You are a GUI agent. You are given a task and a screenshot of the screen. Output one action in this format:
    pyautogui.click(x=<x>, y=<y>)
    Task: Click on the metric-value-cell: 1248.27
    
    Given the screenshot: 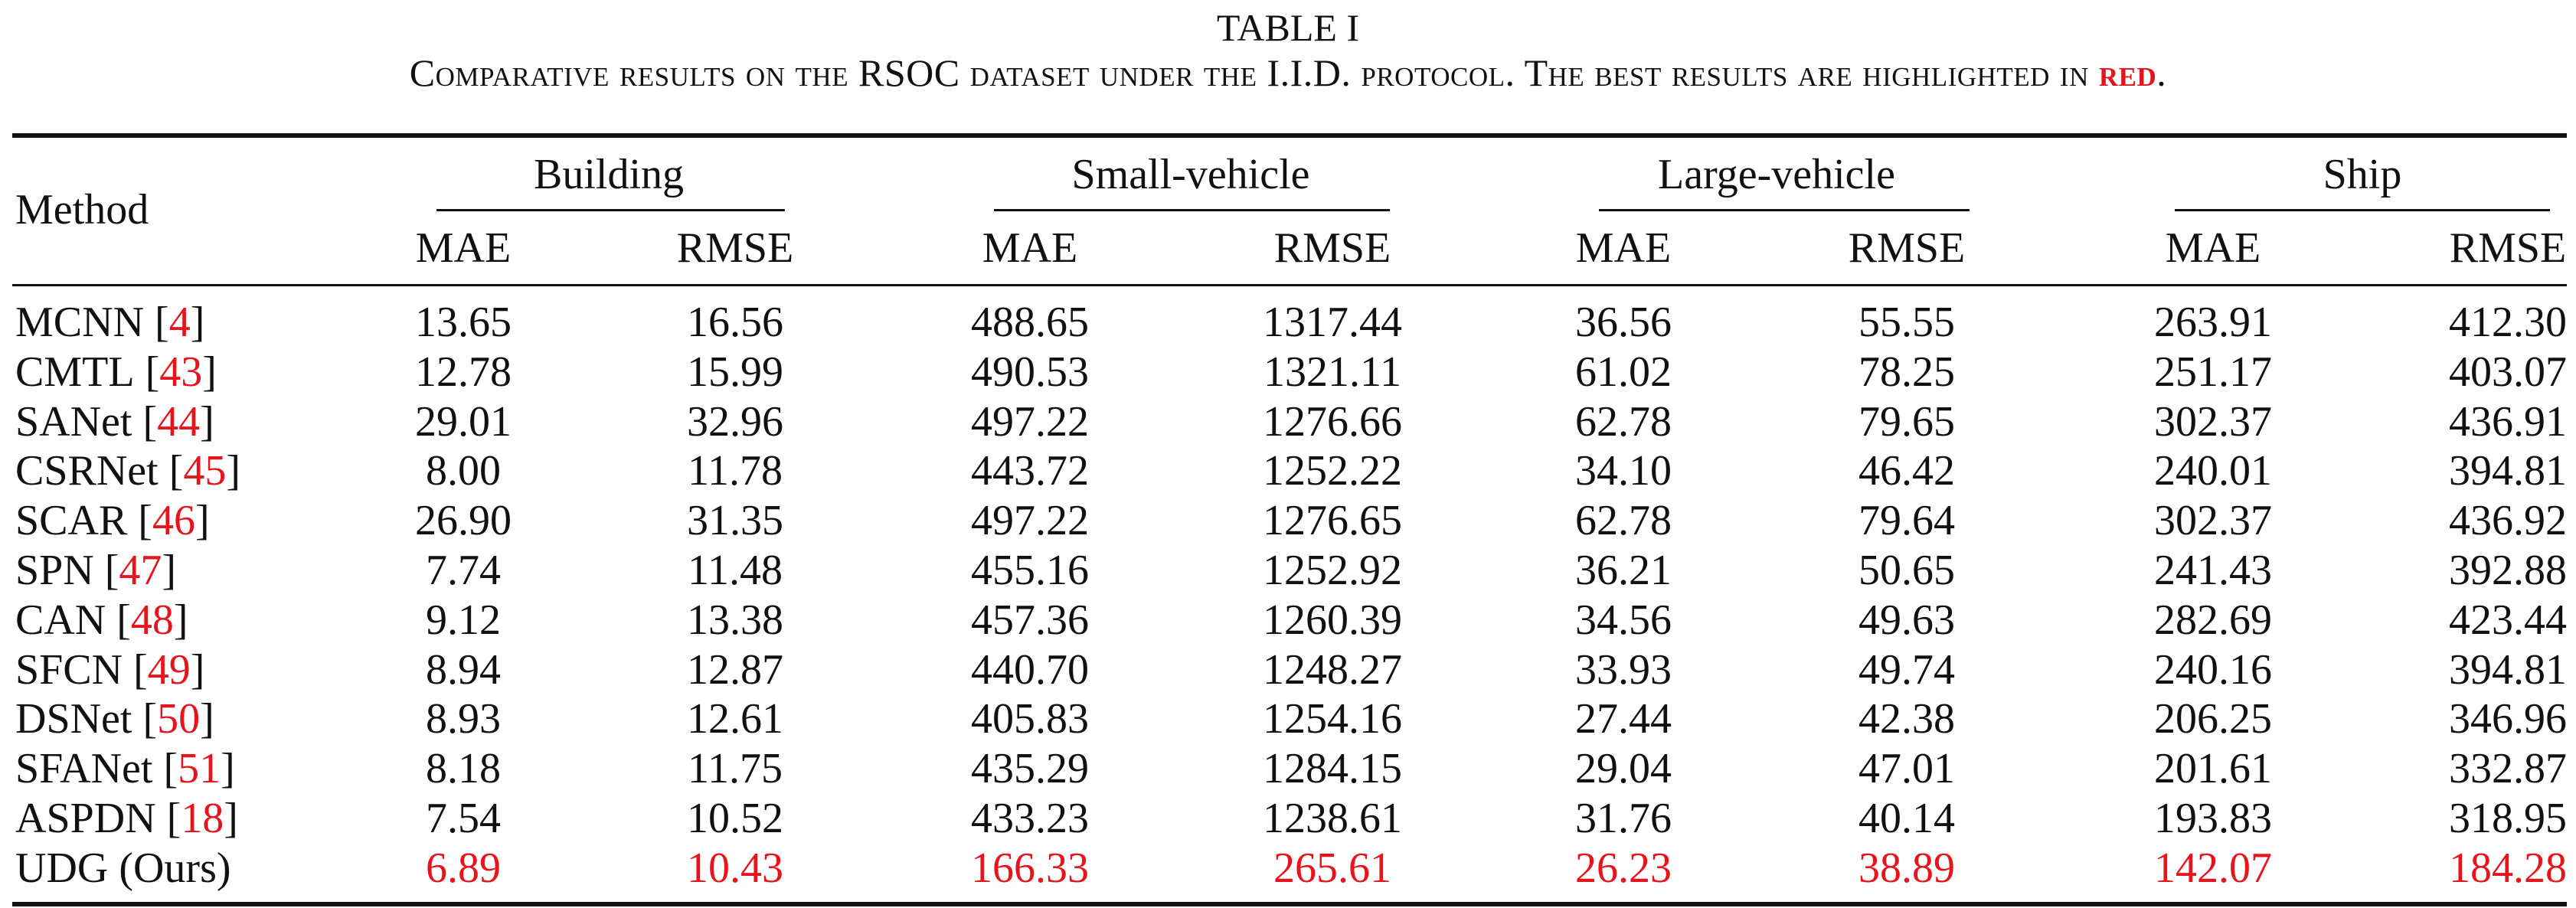 What is the action you would take?
    pyautogui.click(x=1332, y=669)
    